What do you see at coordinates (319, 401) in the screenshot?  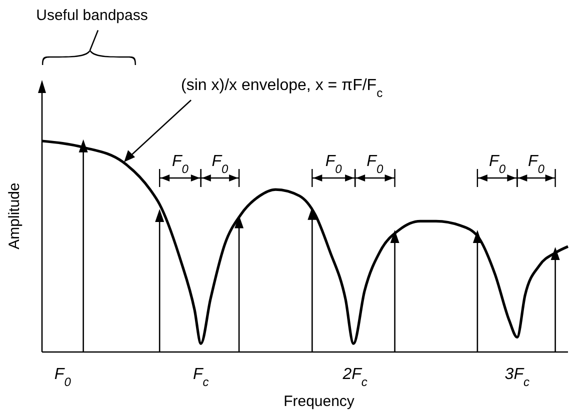 I see `x-axis-title: Frequency` at bounding box center [319, 401].